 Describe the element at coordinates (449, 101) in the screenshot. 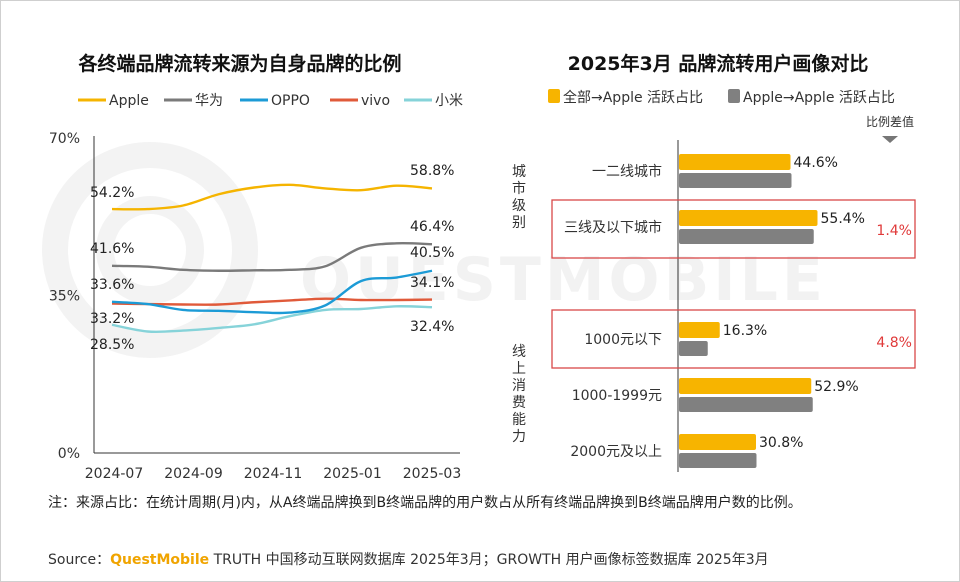

I see `legend-label: 小米` at that location.